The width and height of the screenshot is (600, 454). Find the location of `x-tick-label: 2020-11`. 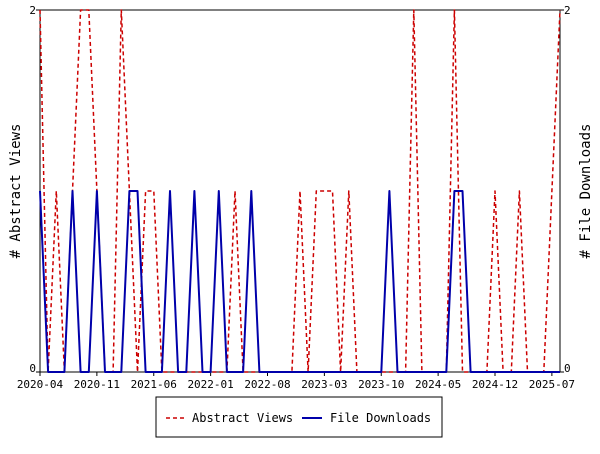

x-tick-label: 2020-11 is located at coordinates (97, 384).